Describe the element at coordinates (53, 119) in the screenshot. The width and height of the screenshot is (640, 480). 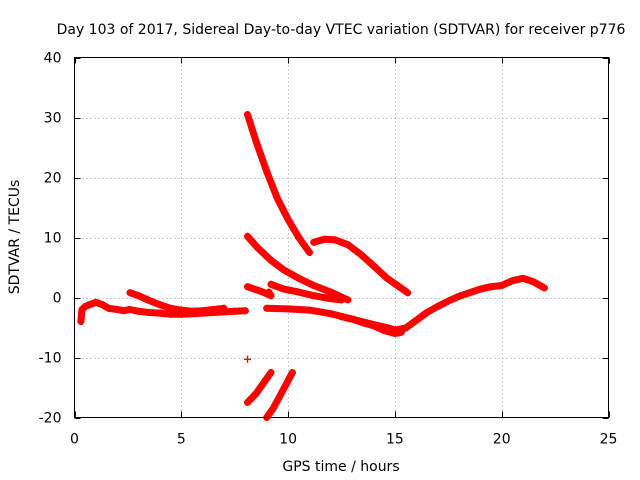
I see `y-tick-label: 30` at that location.